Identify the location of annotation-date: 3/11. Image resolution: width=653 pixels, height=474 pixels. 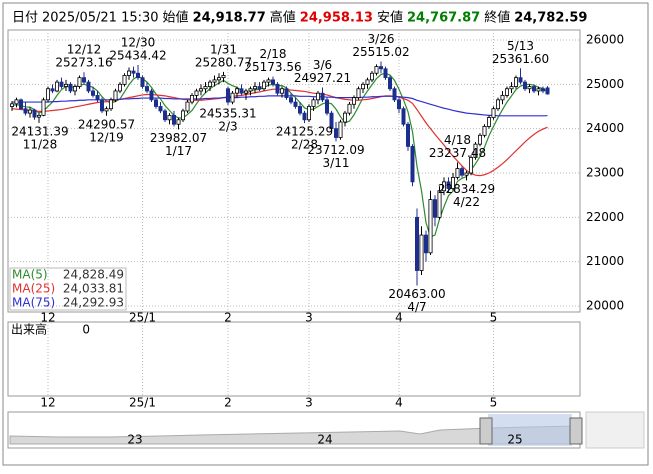
(336, 163).